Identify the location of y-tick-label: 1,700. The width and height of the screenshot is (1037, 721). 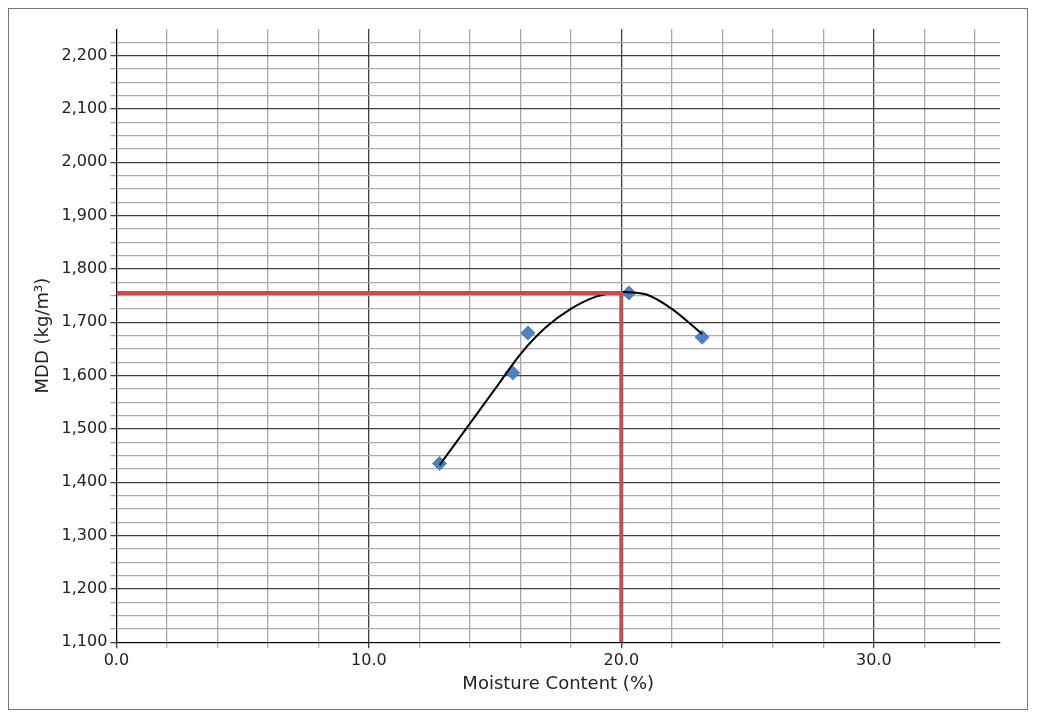
(84, 321).